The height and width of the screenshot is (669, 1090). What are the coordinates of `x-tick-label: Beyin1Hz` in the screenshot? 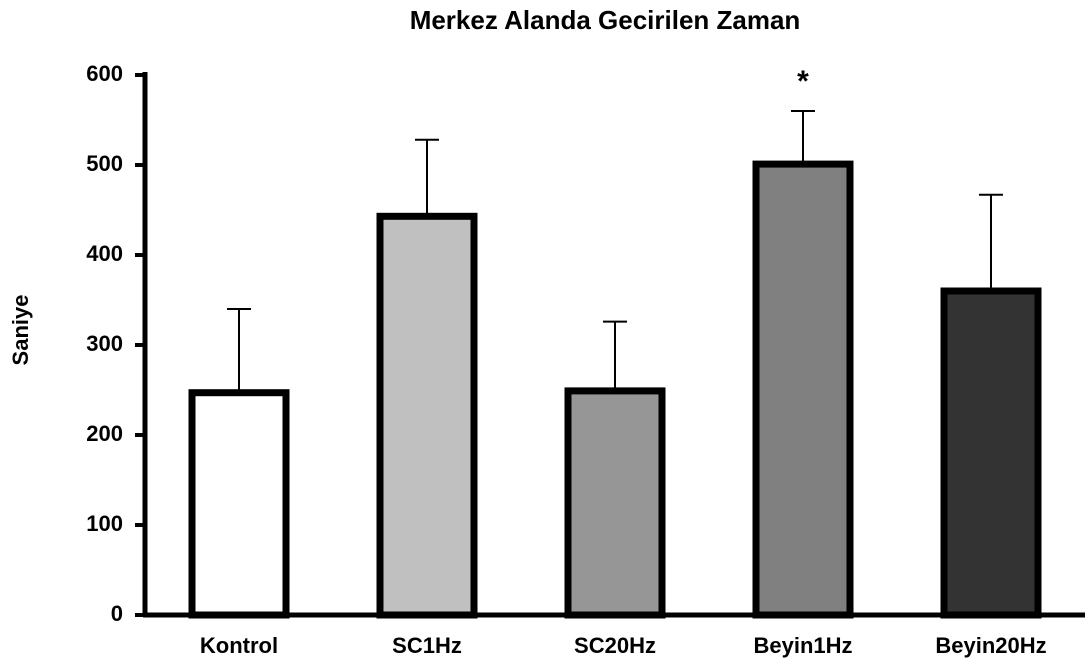 It's located at (802, 645).